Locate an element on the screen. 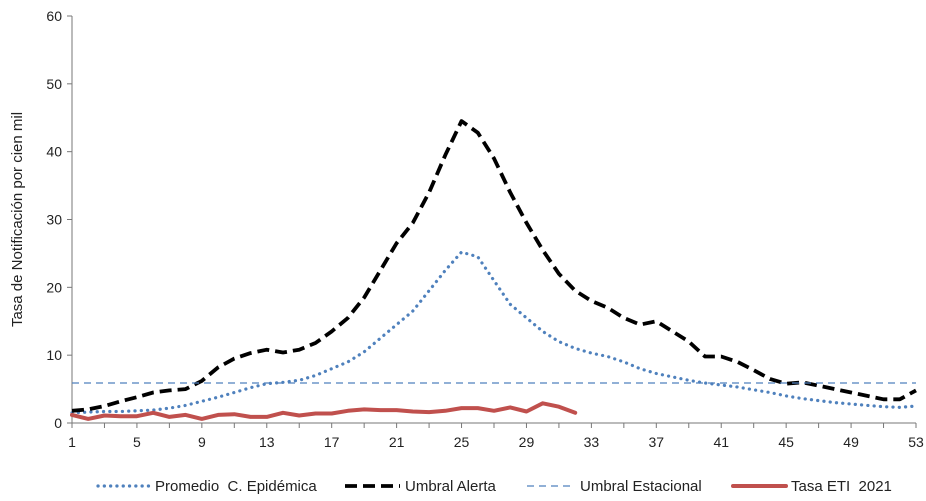 The width and height of the screenshot is (926, 501). x-axis-ticks: 1 5 9 13 17 21 25 29 33 37 41 45 49 53 is located at coordinates (496, 436).